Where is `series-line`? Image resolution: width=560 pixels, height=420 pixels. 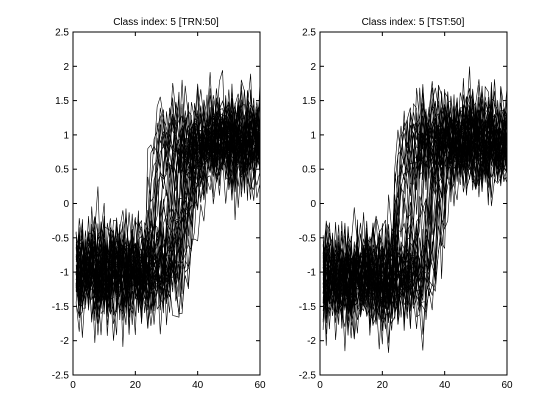
series-line is located at coordinates (168, 232).